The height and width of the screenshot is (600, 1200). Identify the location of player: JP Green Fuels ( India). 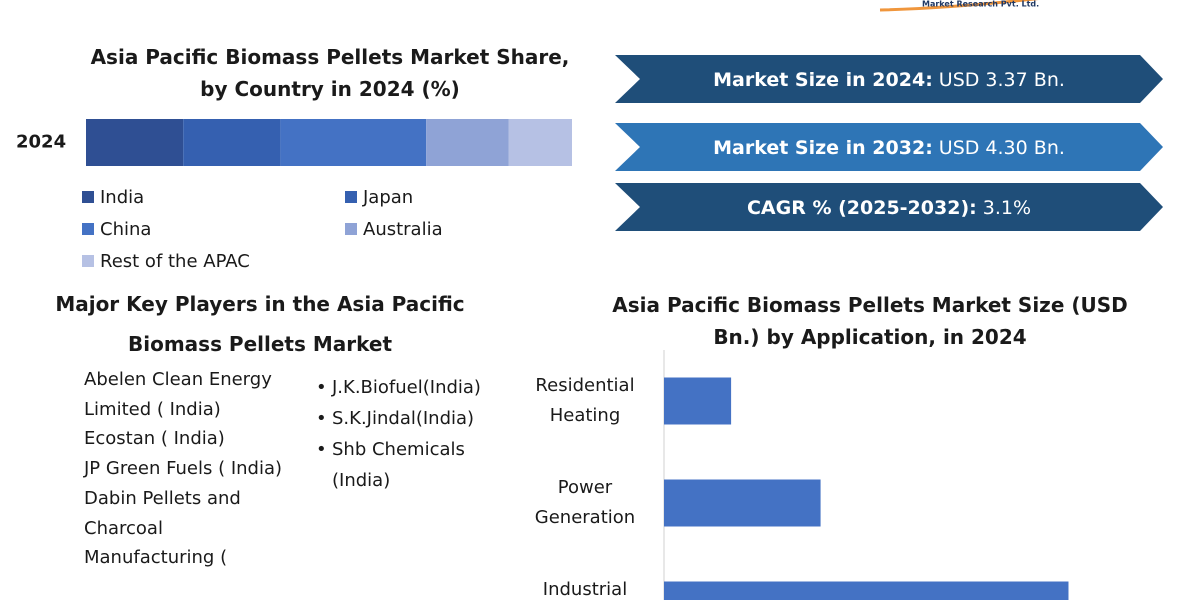
(183, 469).